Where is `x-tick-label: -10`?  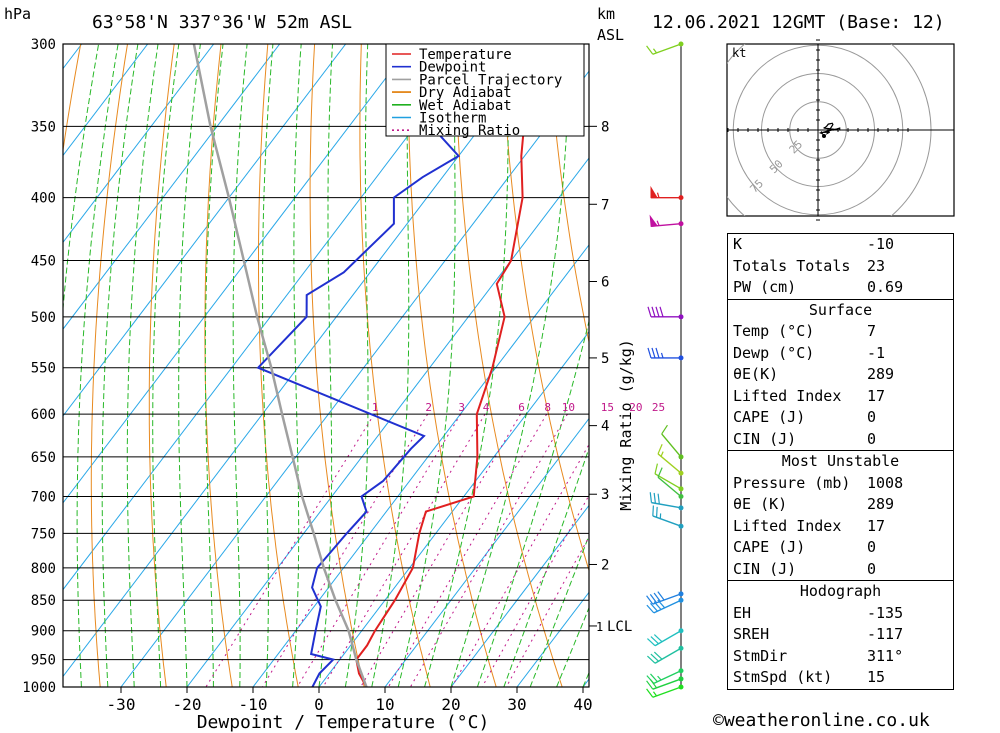 x-tick-label: -10 is located at coordinates (253, 704).